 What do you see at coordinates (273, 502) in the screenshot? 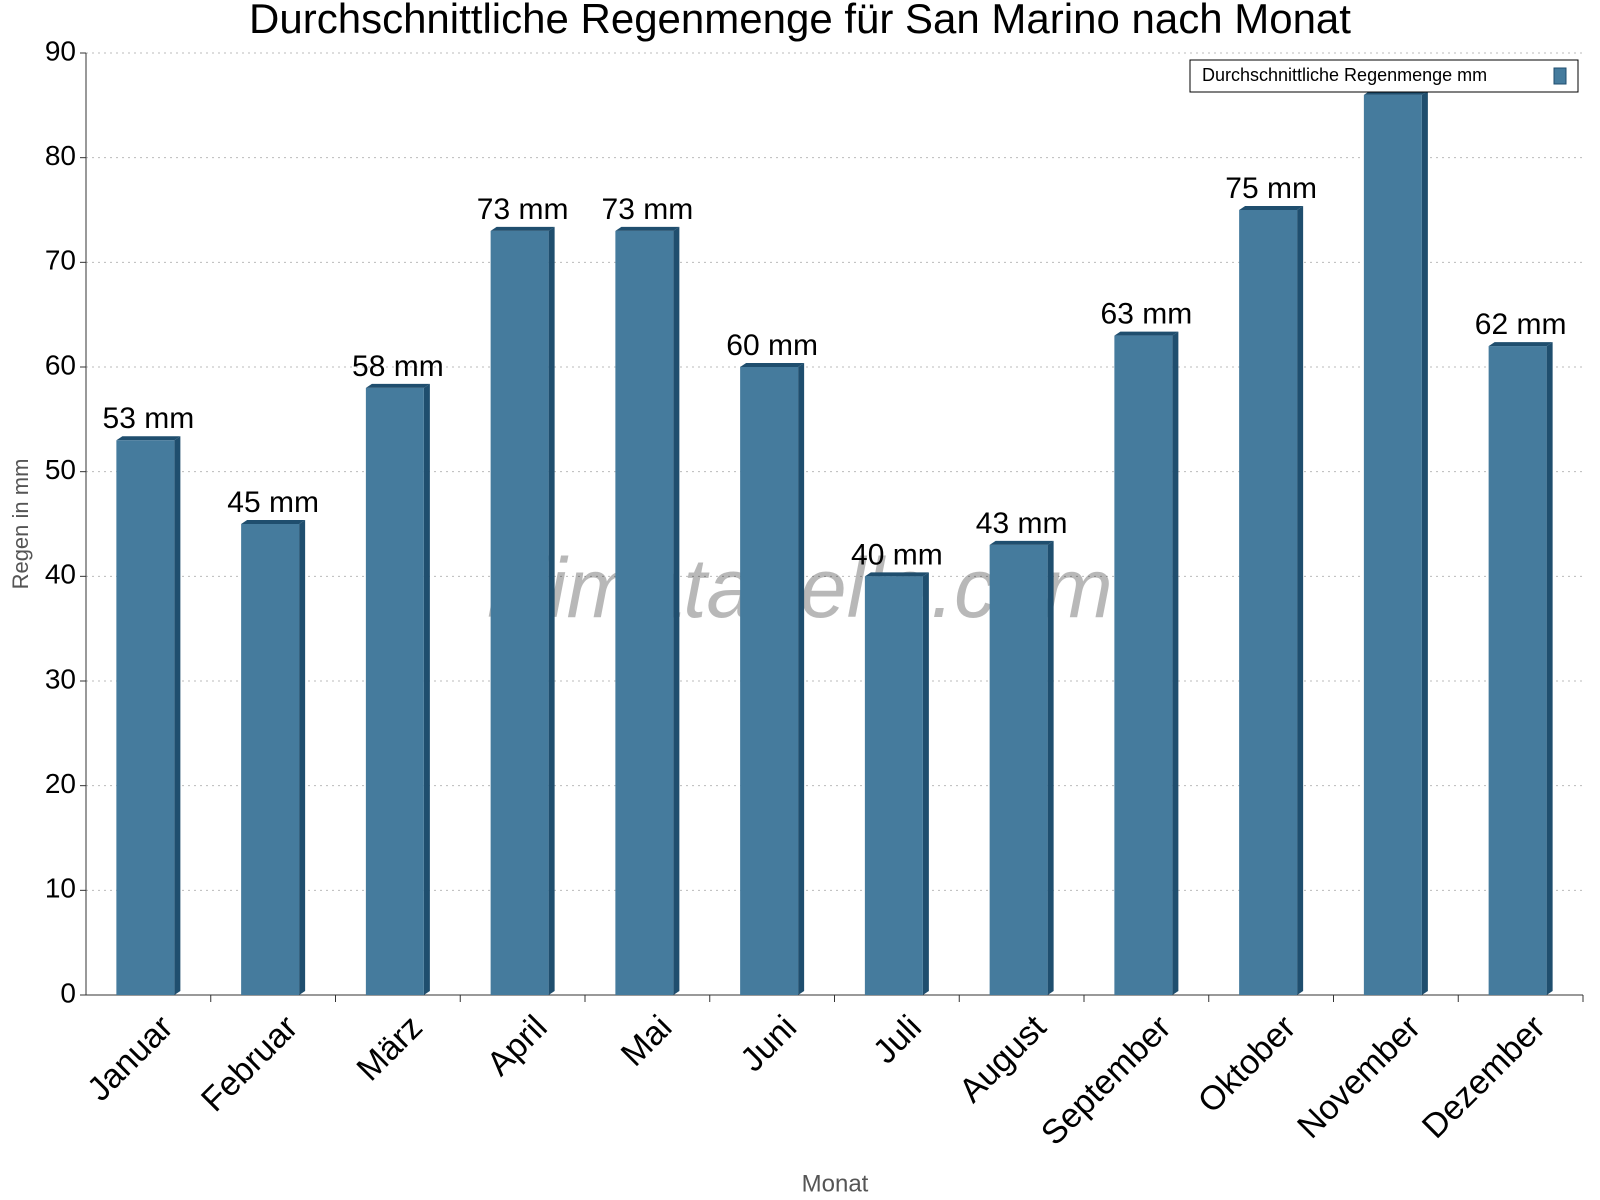
I see `data-label: 45 mm` at bounding box center [273, 502].